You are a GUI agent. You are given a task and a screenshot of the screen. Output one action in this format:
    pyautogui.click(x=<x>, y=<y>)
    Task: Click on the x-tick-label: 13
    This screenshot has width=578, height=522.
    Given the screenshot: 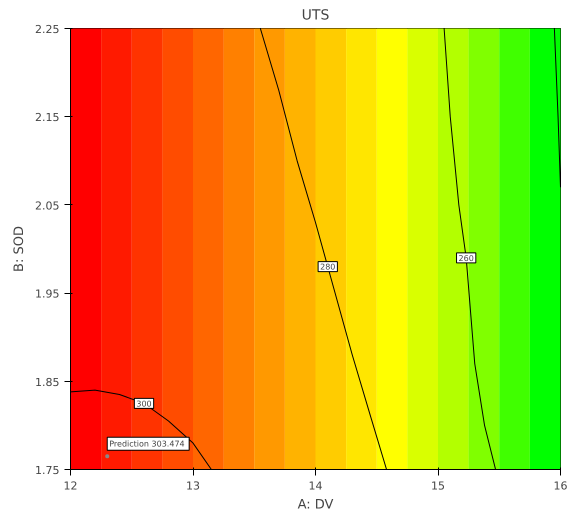 What is the action you would take?
    pyautogui.click(x=193, y=486)
    